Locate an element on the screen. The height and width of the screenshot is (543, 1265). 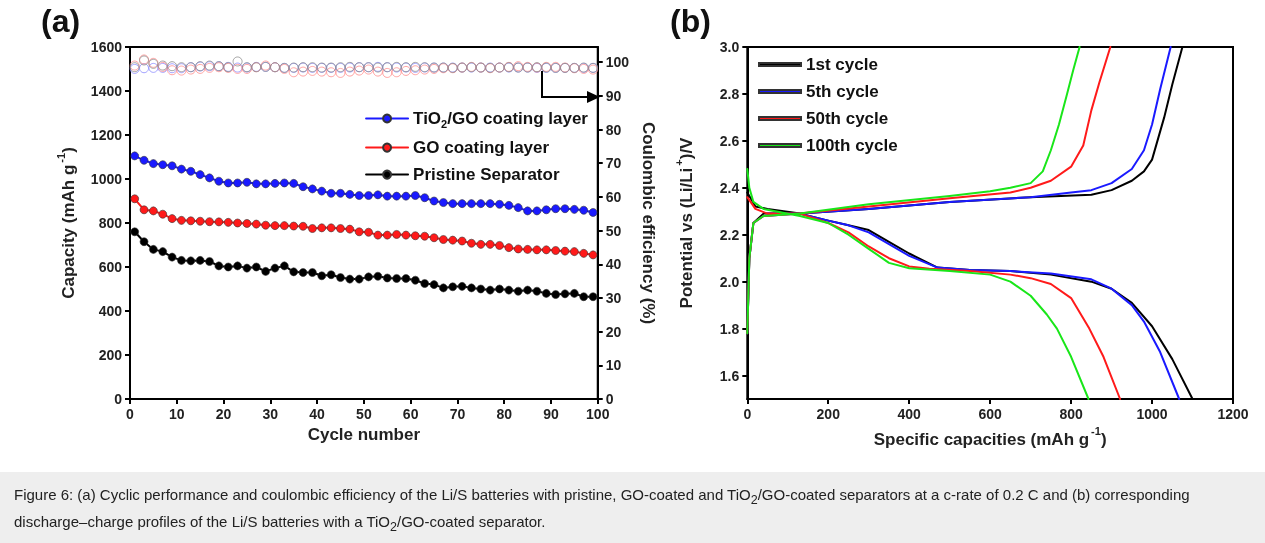
y-tick-label: 2.2 is located at coordinates (729, 234).